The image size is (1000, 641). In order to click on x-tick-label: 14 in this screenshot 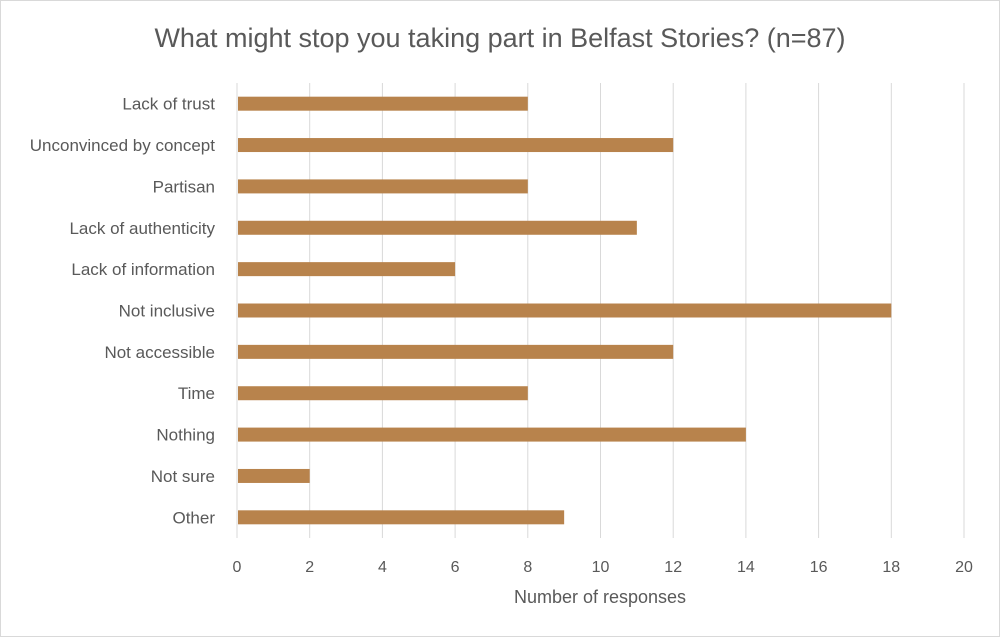, I will do `click(746, 567)`.